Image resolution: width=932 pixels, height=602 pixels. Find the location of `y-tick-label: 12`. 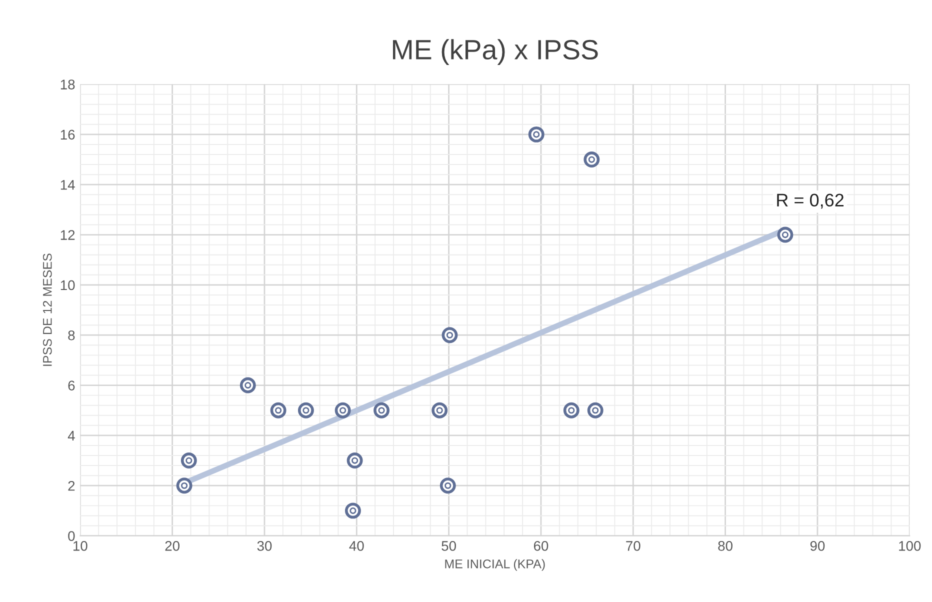

y-tick-label: 12 is located at coordinates (67, 235).